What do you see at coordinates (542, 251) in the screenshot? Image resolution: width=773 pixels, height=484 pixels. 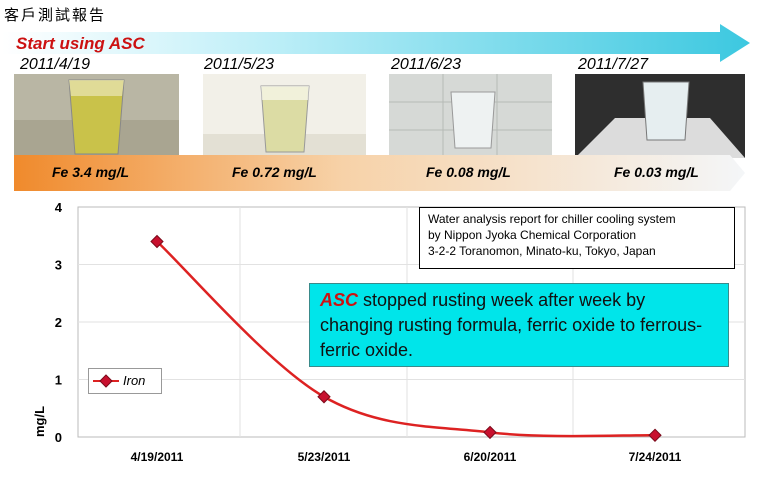 I see `report-note-line: 3-2-2 Toranomon, Minato-ku, Tokyo, Japan` at bounding box center [542, 251].